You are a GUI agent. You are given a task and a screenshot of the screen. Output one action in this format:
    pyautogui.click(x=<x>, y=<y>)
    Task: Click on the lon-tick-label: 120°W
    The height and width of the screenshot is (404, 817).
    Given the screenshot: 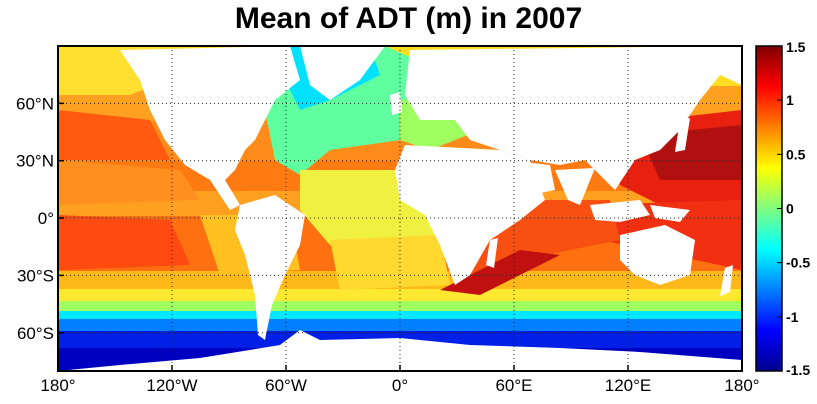 What is the action you would take?
    pyautogui.click(x=171, y=385)
    